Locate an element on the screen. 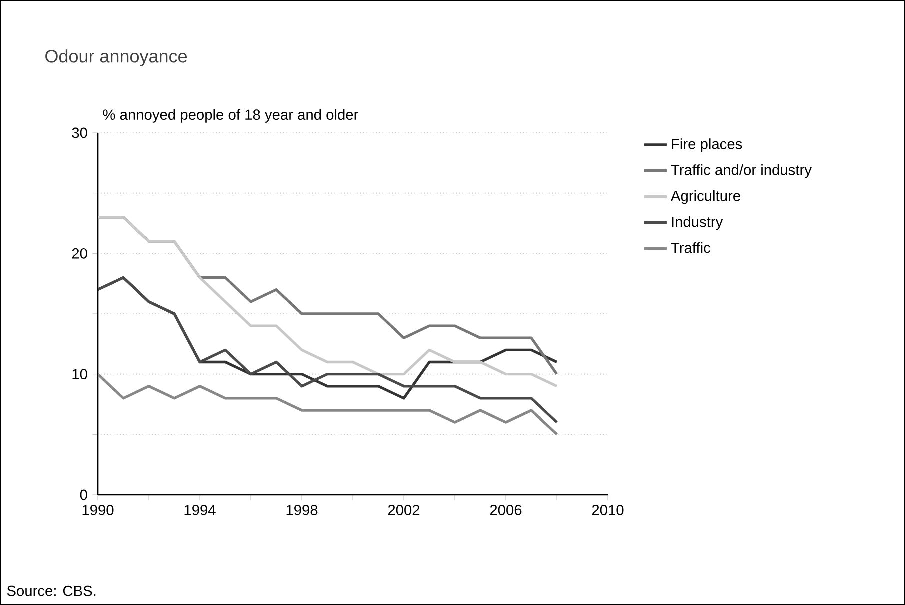  x-tick-label: 1998 is located at coordinates (302, 510).